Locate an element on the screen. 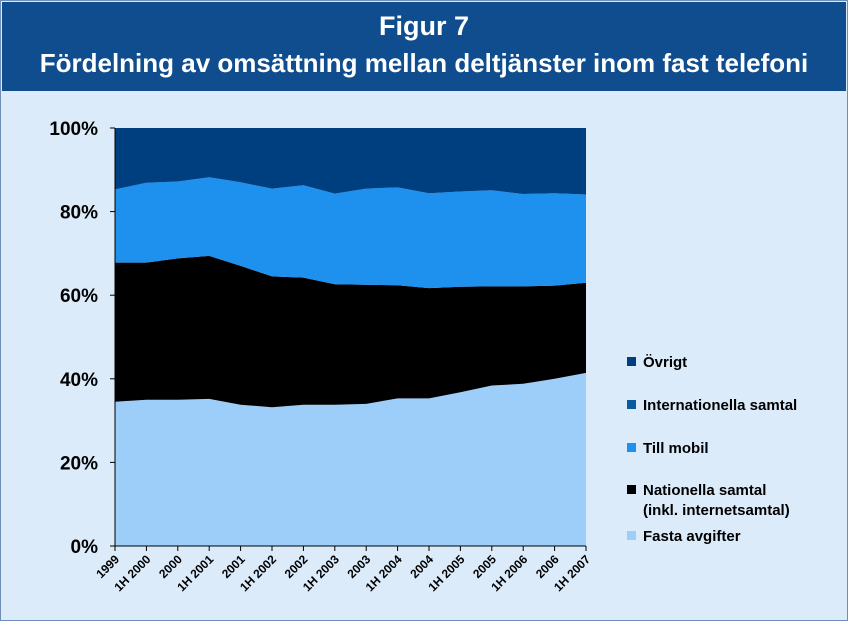 Image resolution: width=848 pixels, height=621 pixels. y-tick-label: 0% is located at coordinates (85, 547).